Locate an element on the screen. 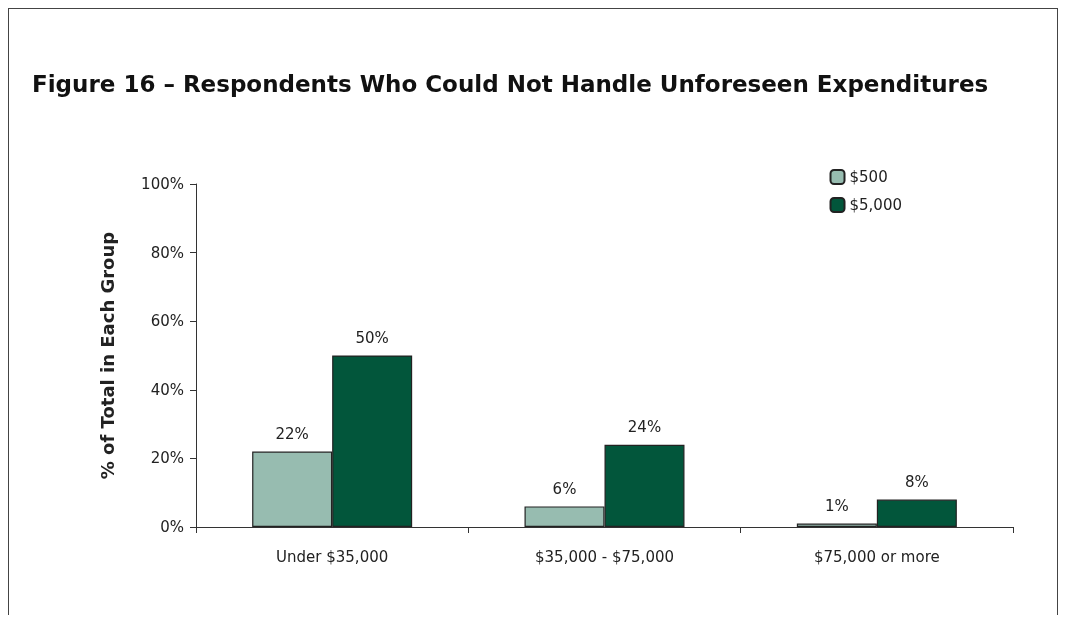 The height and width of the screenshot is (623, 1066). chart-title: Figure 16 – Respondents Who Could Not Handle Unforeseen Expenditures is located at coordinates (510, 83).